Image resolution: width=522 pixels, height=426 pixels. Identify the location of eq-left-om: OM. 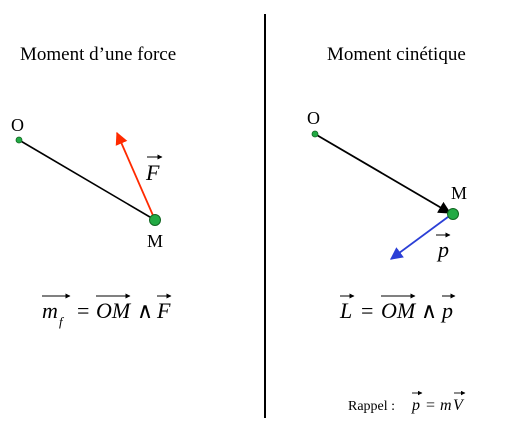
(114, 310).